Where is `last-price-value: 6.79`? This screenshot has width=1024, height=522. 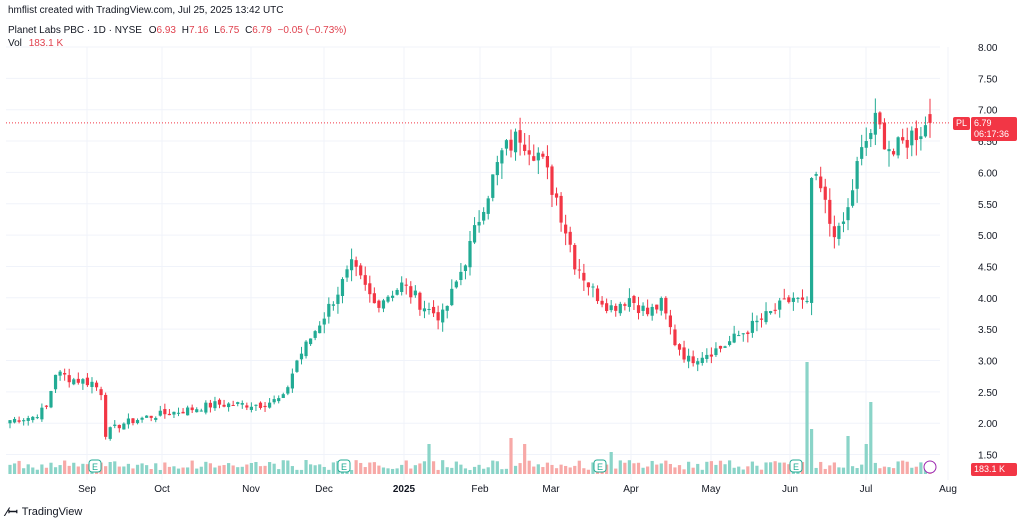 last-price-value: 6.79 is located at coordinates (983, 123).